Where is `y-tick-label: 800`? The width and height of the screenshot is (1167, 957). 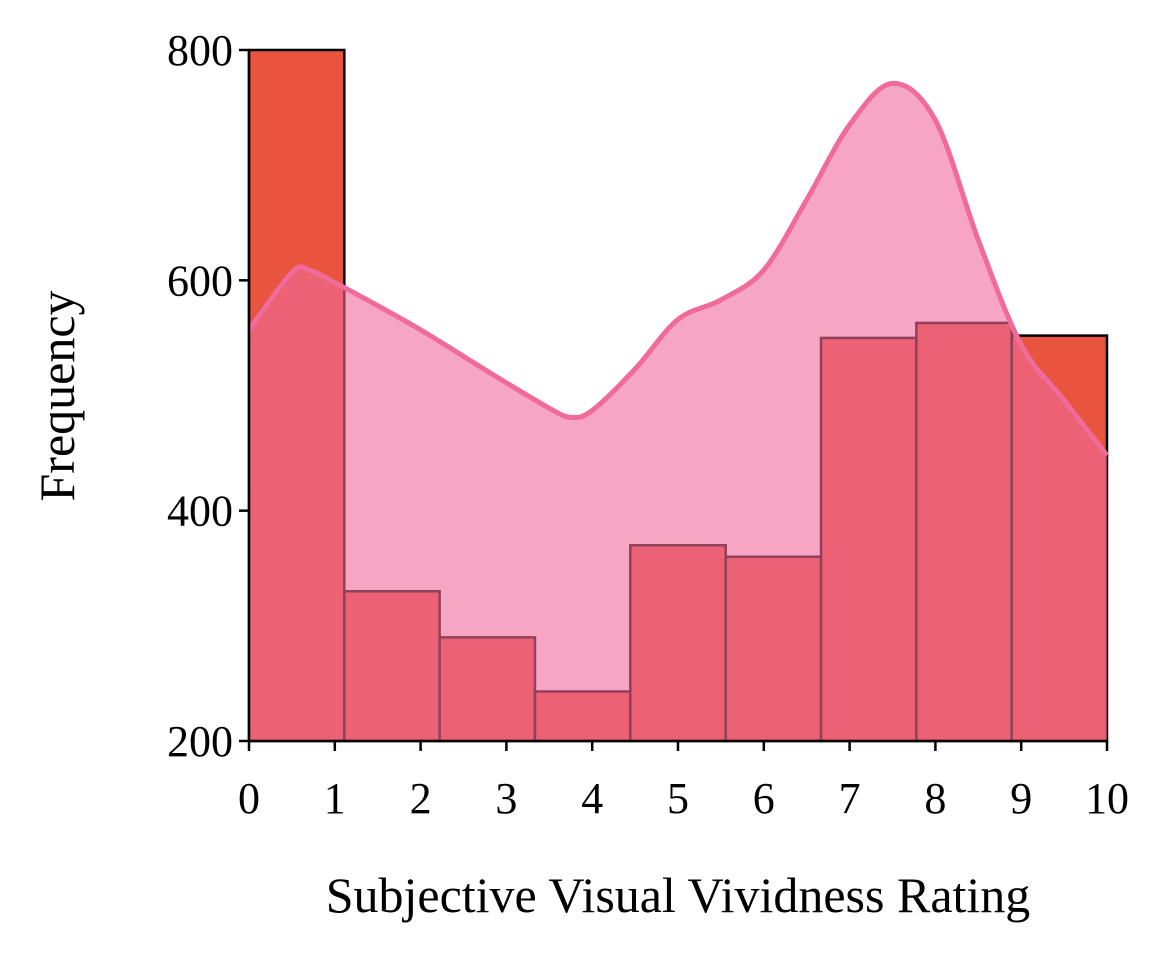 y-tick-label: 800 is located at coordinates (200, 50).